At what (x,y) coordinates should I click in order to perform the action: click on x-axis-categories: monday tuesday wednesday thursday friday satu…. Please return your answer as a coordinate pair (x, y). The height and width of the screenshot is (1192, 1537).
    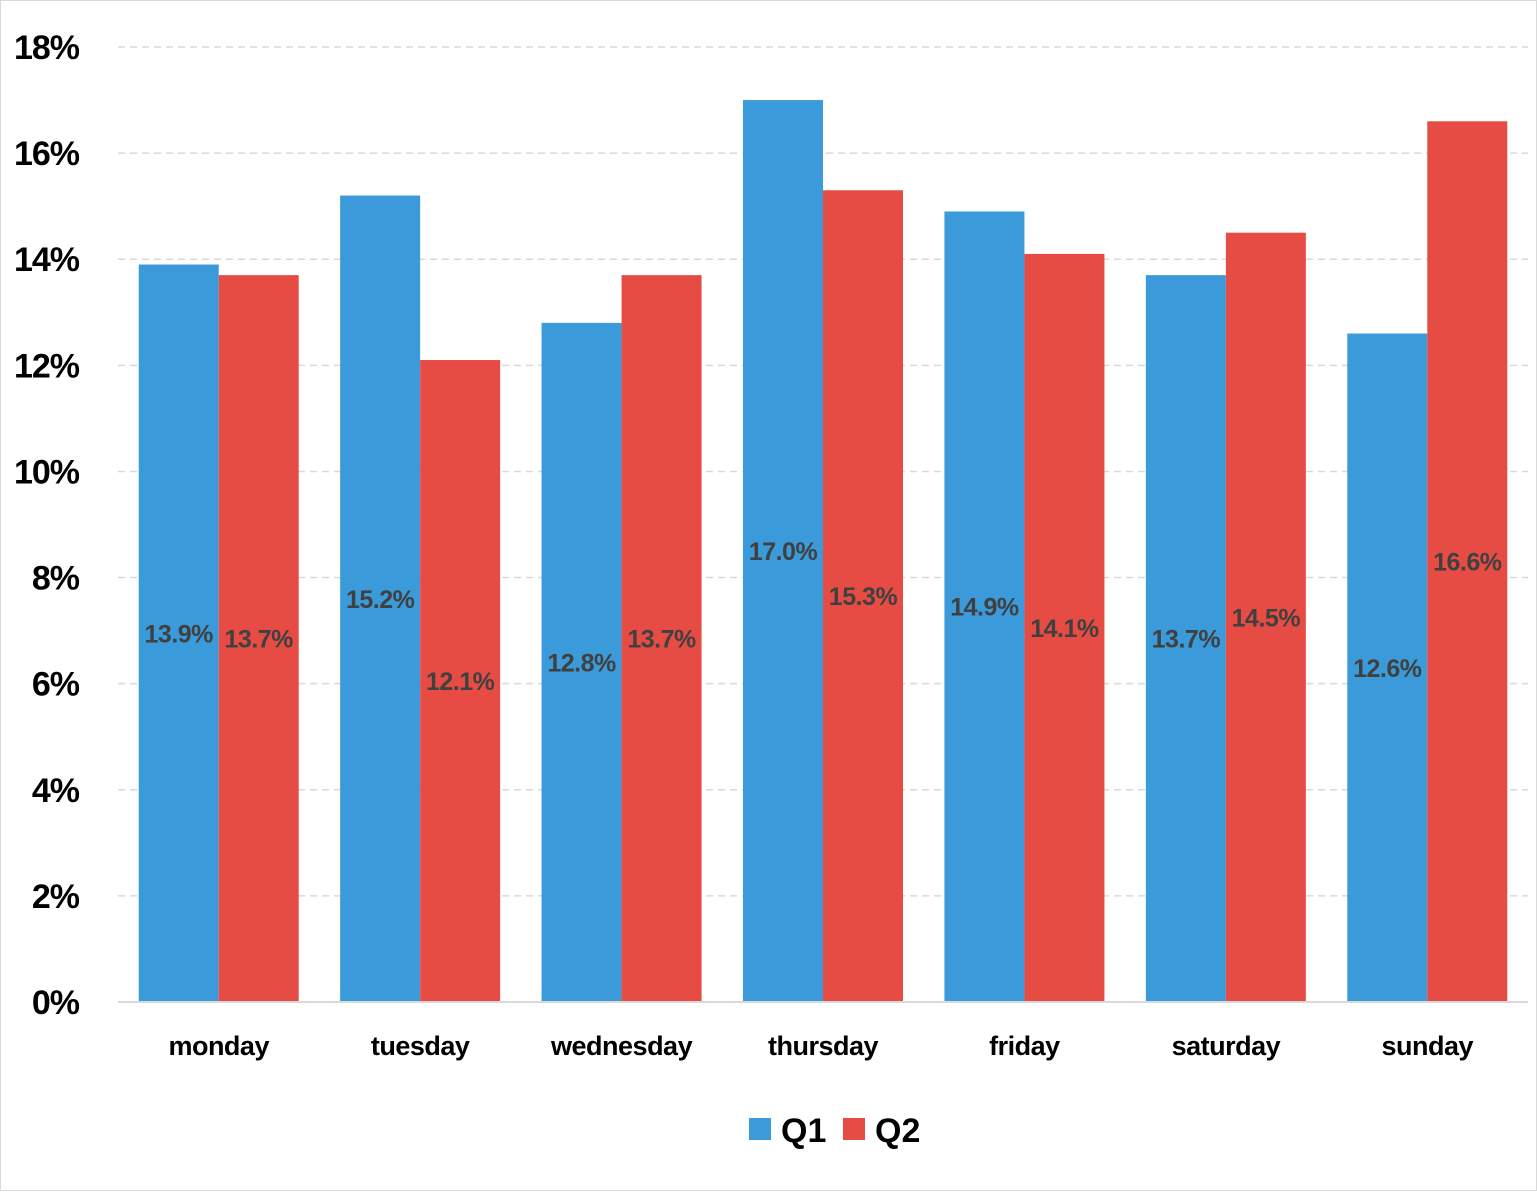
    Looking at the image, I should click on (821, 1046).